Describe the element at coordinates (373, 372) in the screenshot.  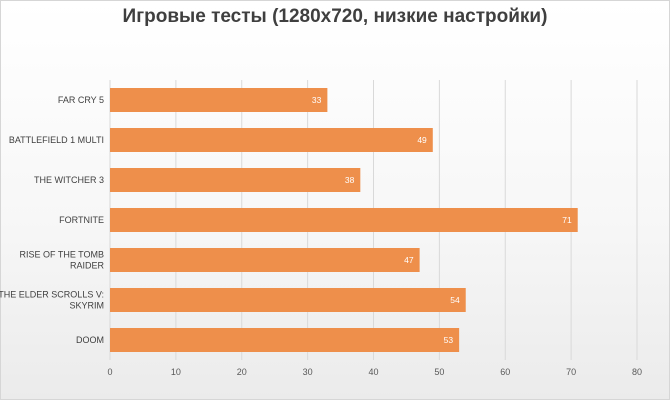
I see `x-tick-label: 40` at that location.